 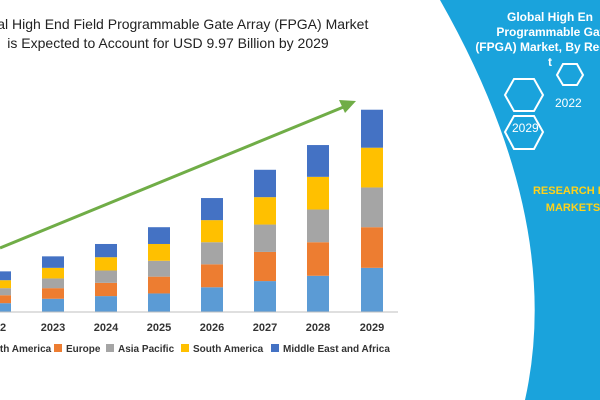 What do you see at coordinates (83, 349) in the screenshot?
I see `legend-label-1: Europe` at bounding box center [83, 349].